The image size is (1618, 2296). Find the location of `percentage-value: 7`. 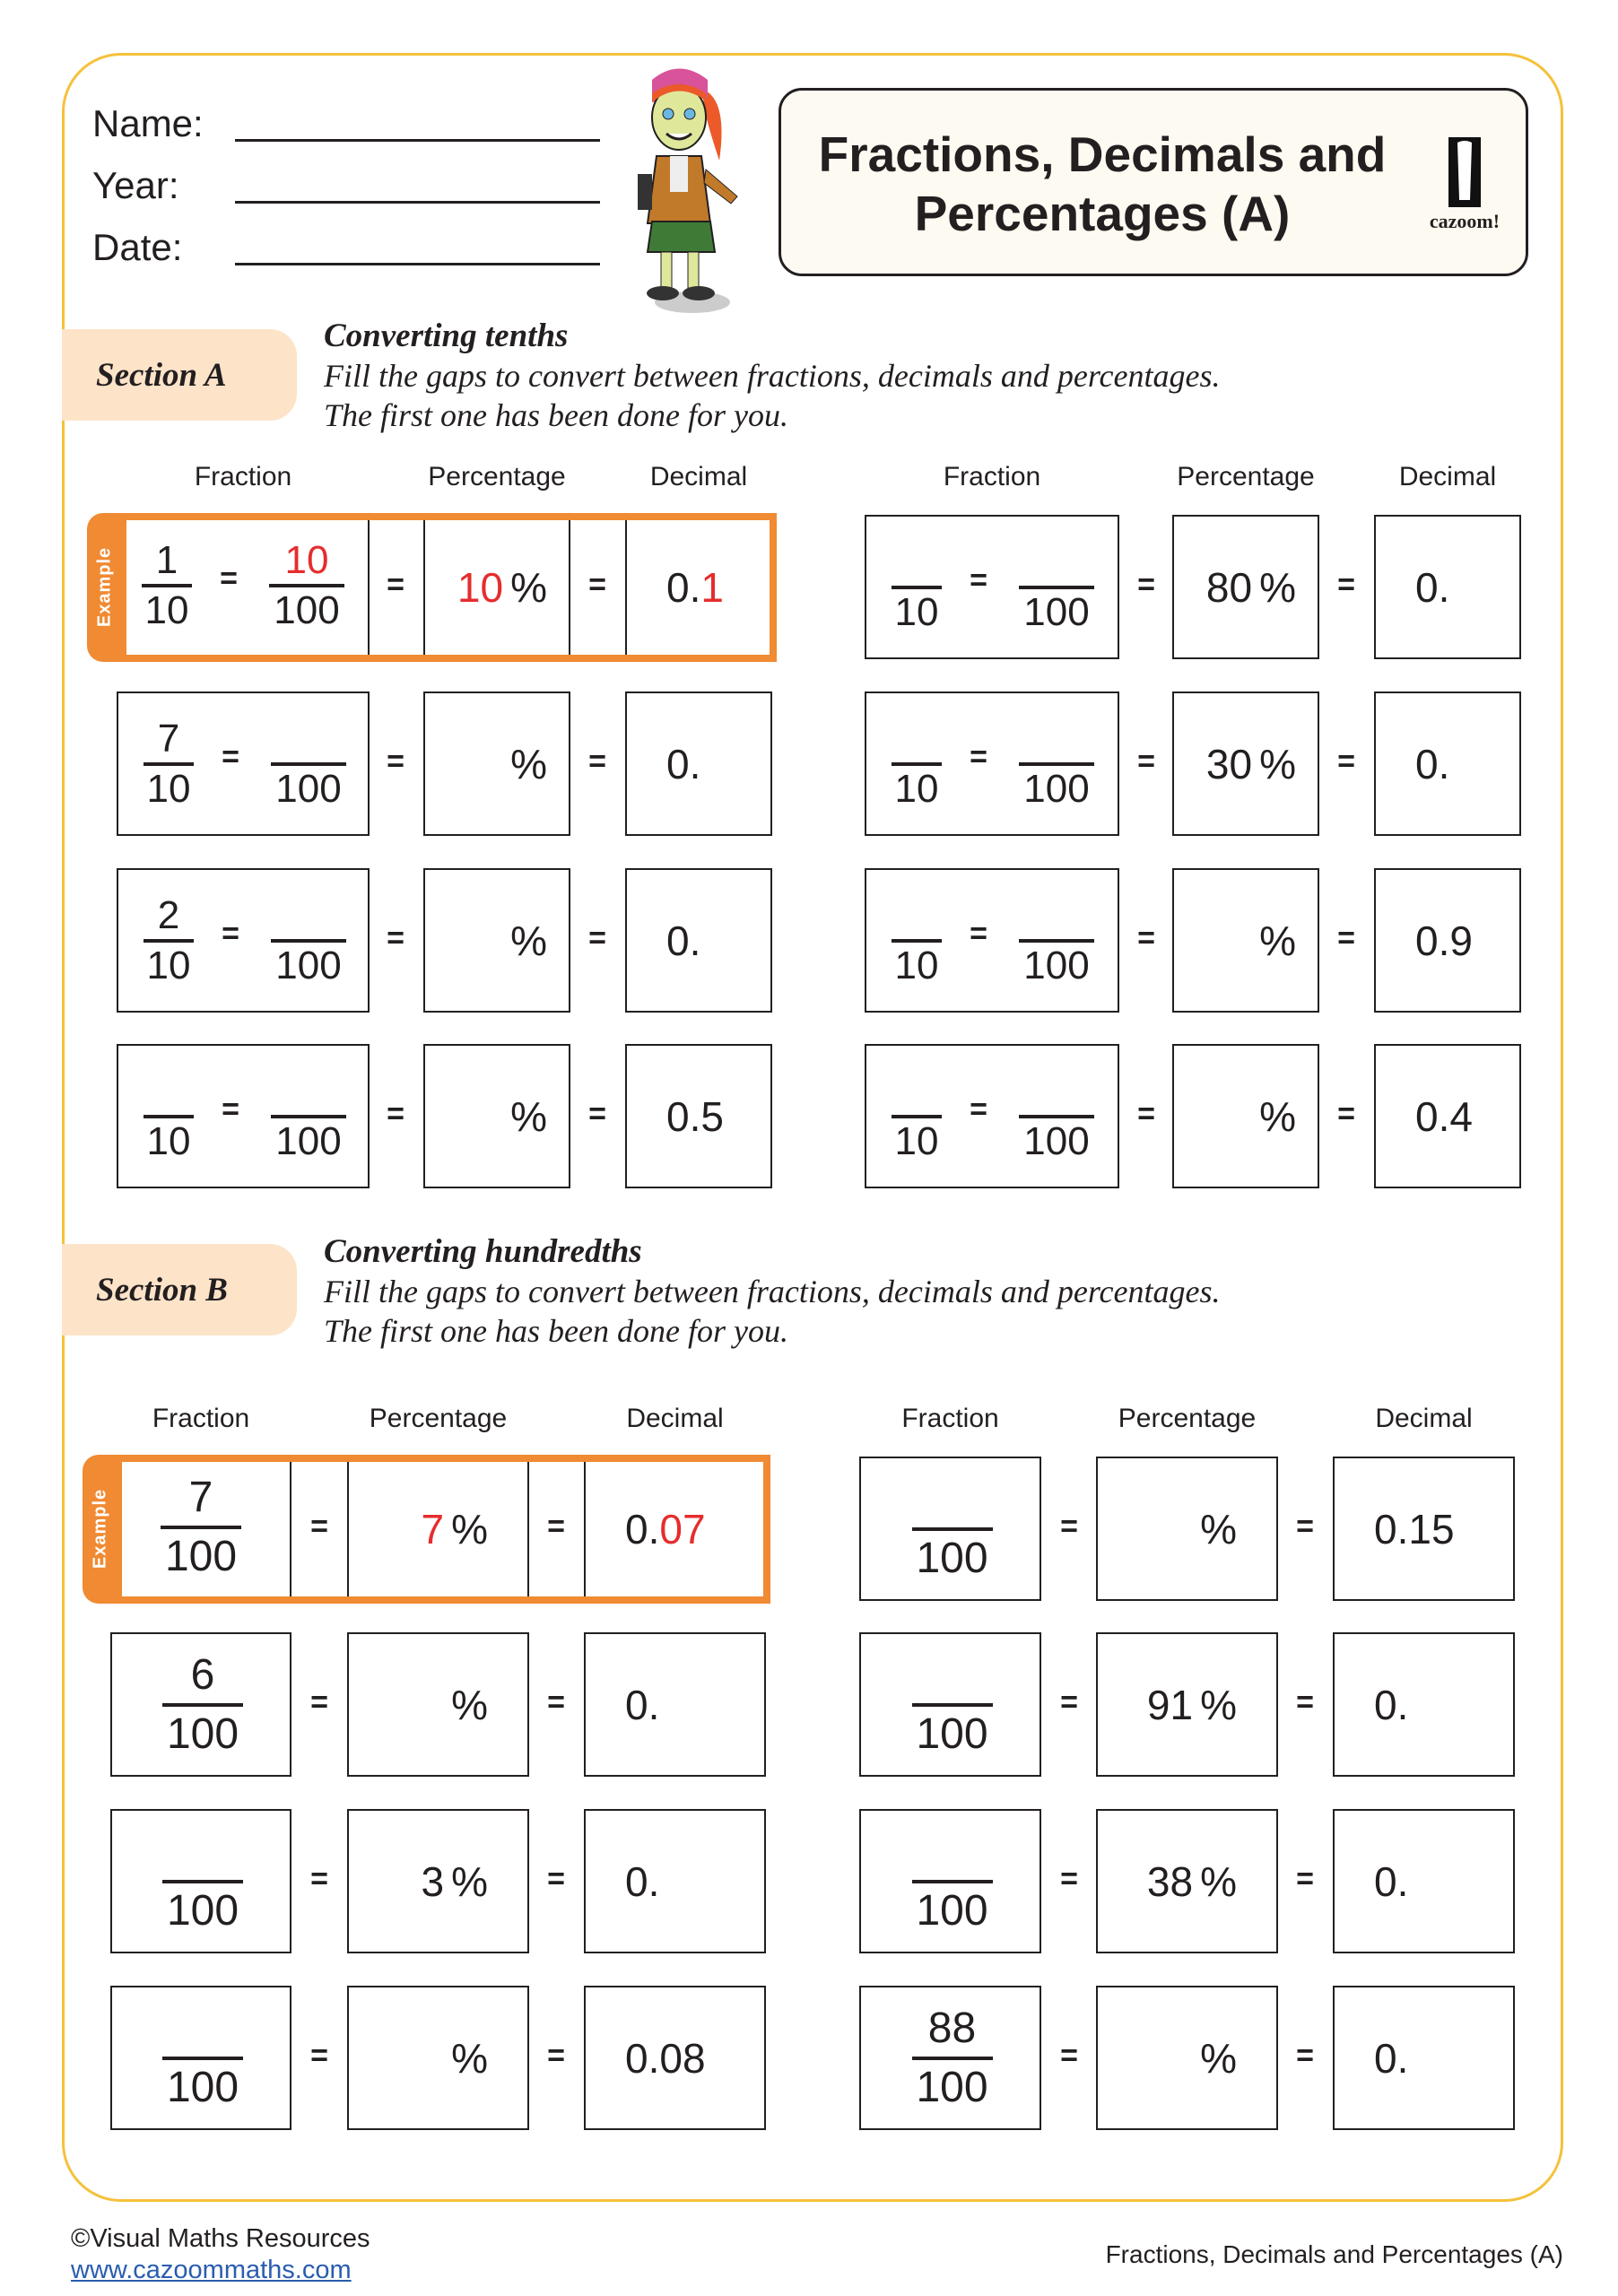

percentage-value: 7 is located at coordinates (433, 1528).